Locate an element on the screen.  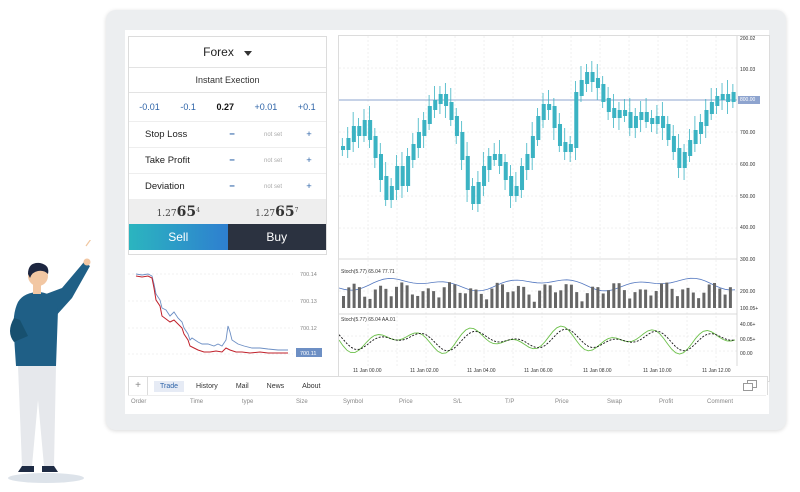
add-tab-button: + is located at coordinates (138, 386).